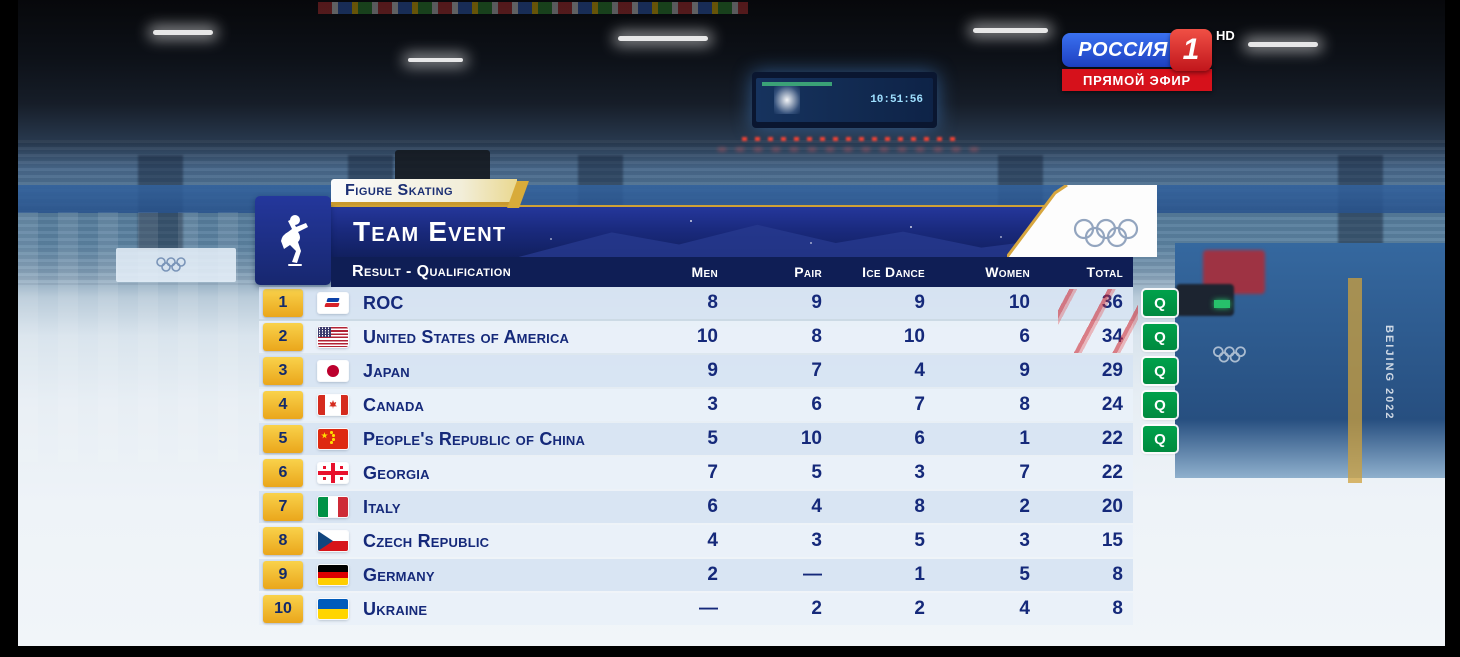  What do you see at coordinates (712, 506) in the screenshot?
I see `score-men: 6` at bounding box center [712, 506].